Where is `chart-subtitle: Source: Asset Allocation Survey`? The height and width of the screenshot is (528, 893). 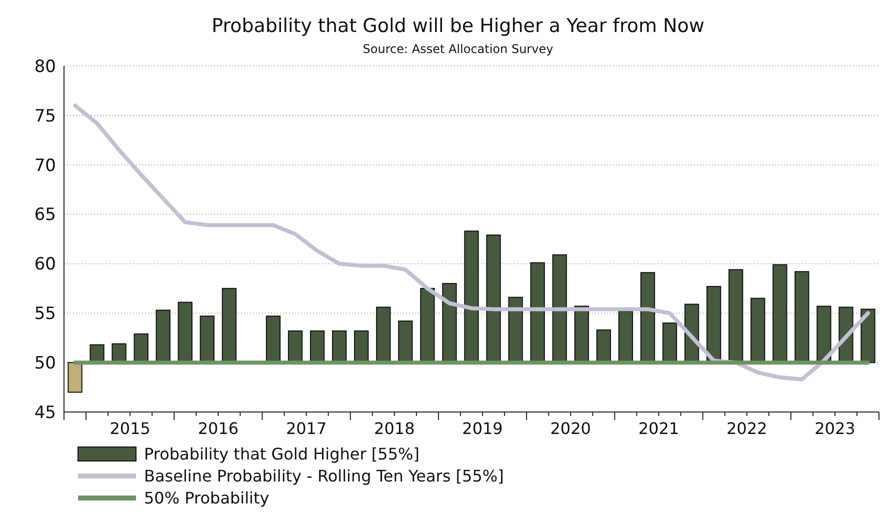
chart-subtitle: Source: Asset Allocation Survey is located at coordinates (458, 49).